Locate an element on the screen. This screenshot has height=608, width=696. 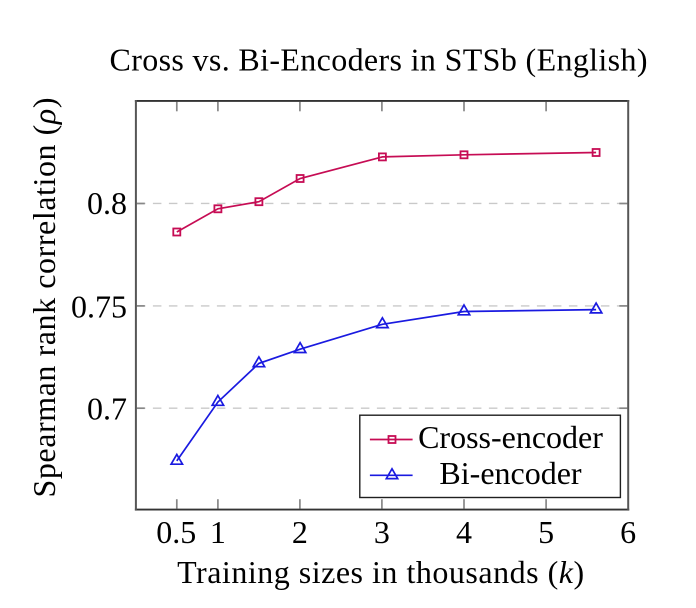
svg-text:Training sizes in thousands (k: Training sizes in thousands (k) is located at coordinates (380, 572).